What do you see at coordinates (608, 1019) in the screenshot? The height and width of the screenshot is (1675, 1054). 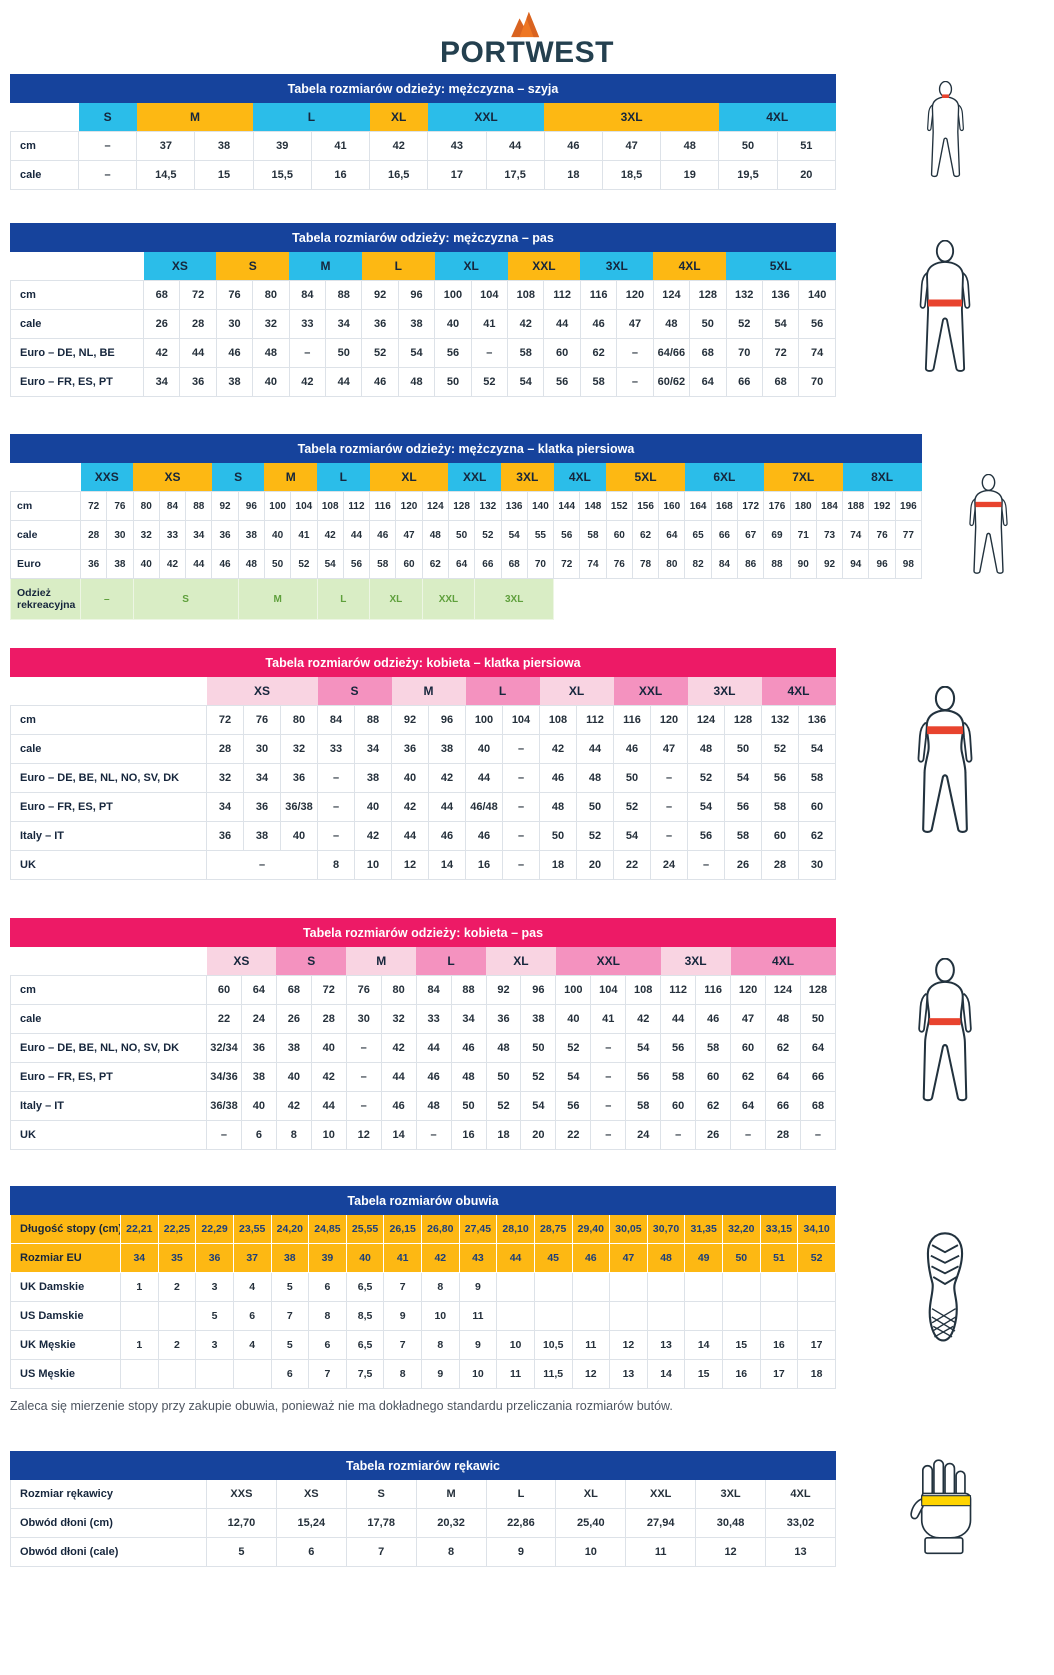 I see `data-cell: 41` at bounding box center [608, 1019].